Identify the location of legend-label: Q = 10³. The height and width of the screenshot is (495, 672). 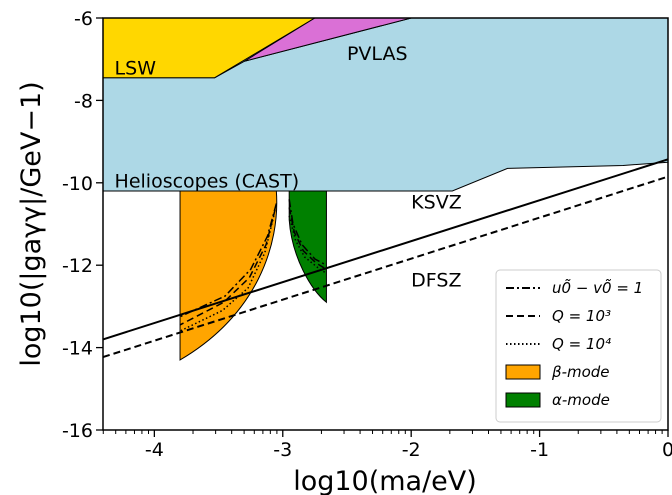
(581, 316).